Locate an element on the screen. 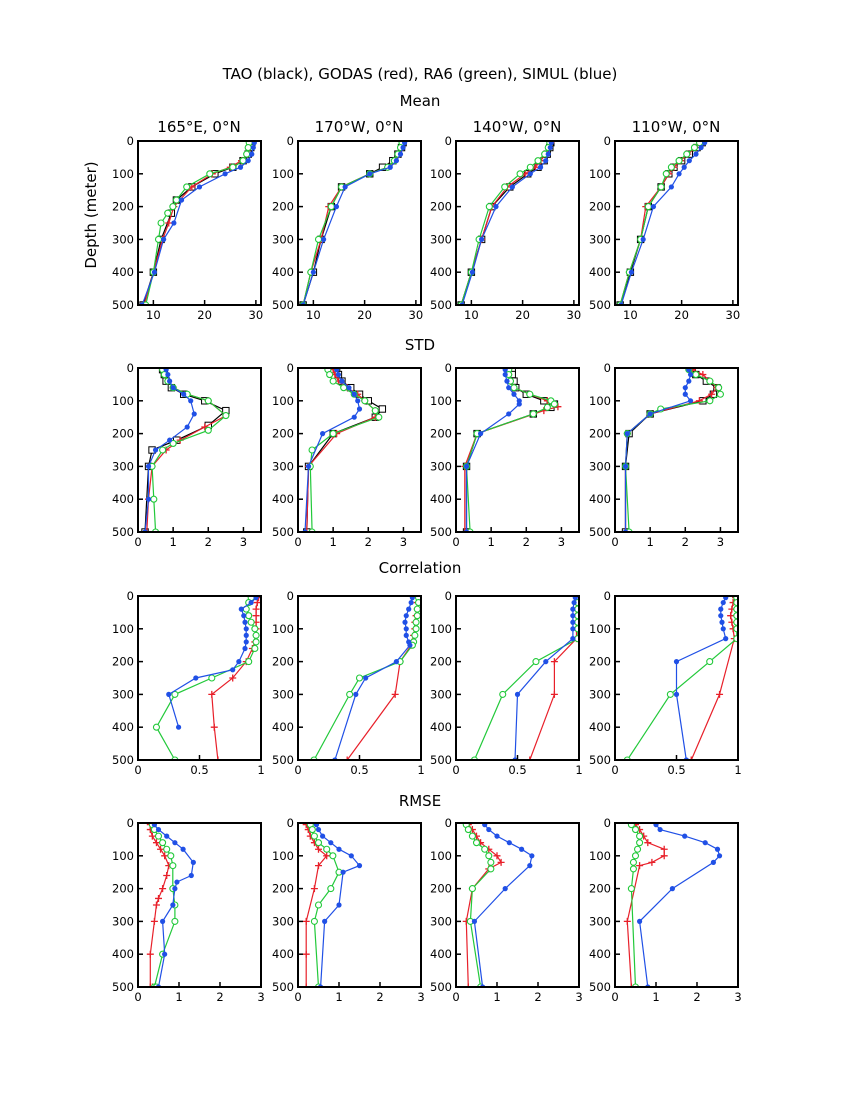 Image resolution: width=850 pixels, height=1100 pixels. x-tick-label: 0.5 is located at coordinates (676, 770).